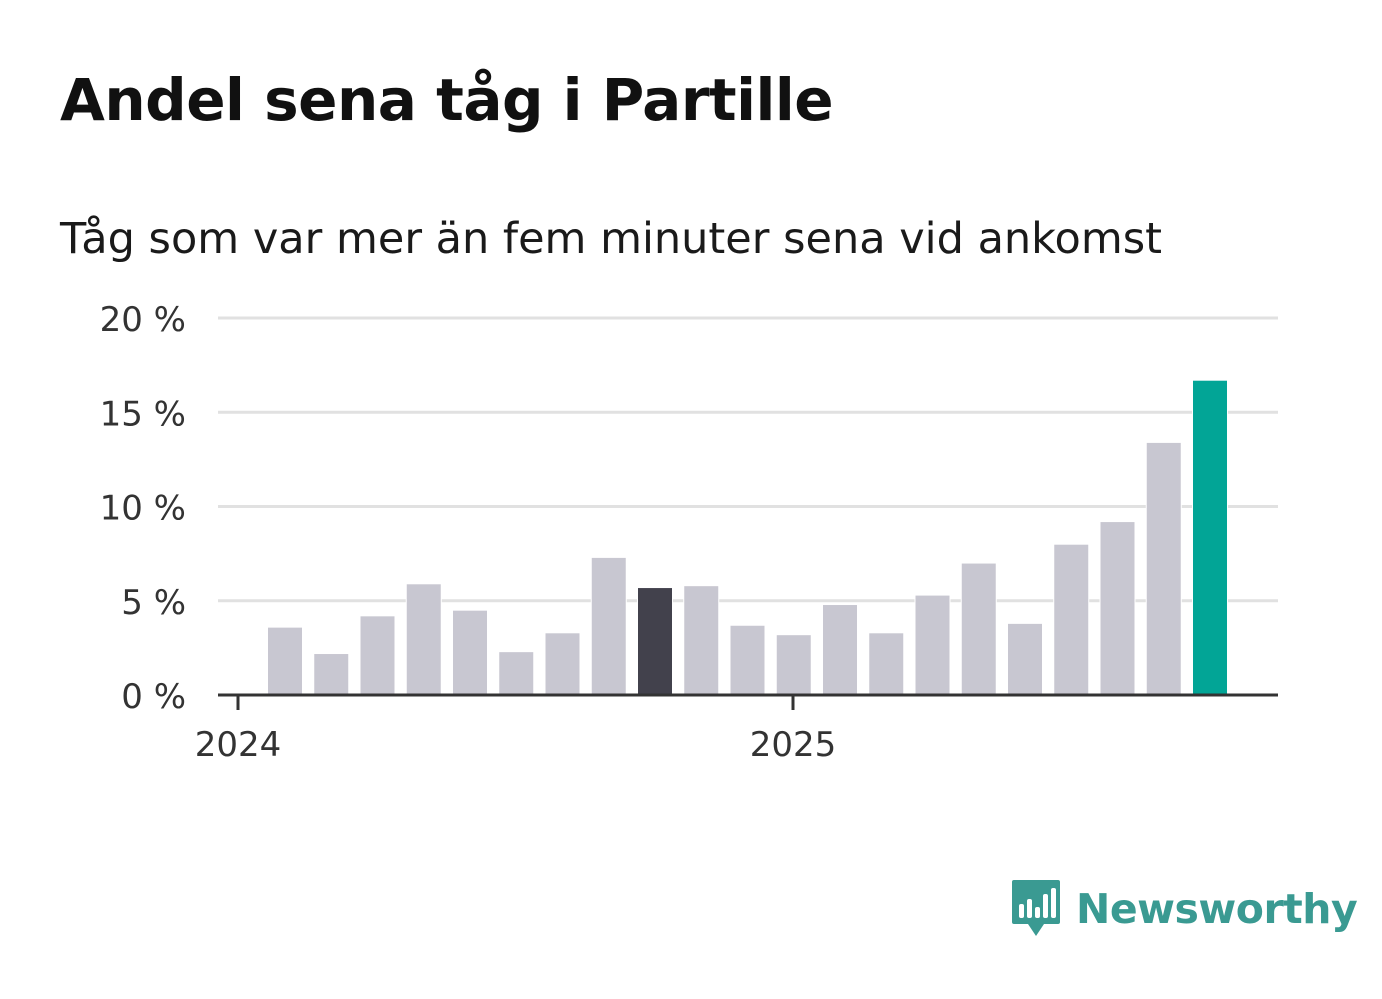  What do you see at coordinates (143, 320) in the screenshot?
I see `y-tick-label: 20 %` at bounding box center [143, 320].